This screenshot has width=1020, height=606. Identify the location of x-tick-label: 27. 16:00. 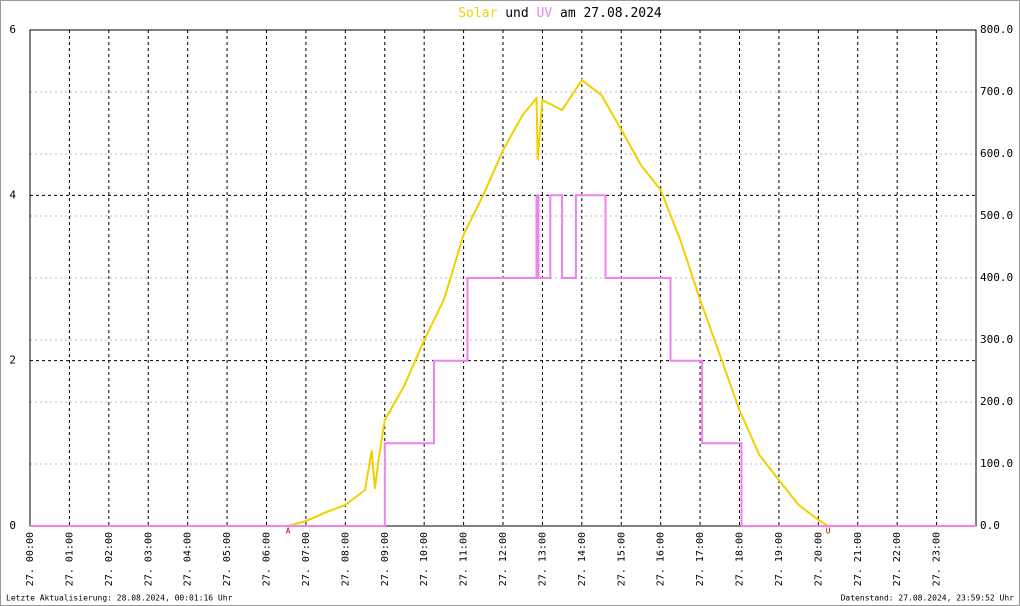
(661, 559).